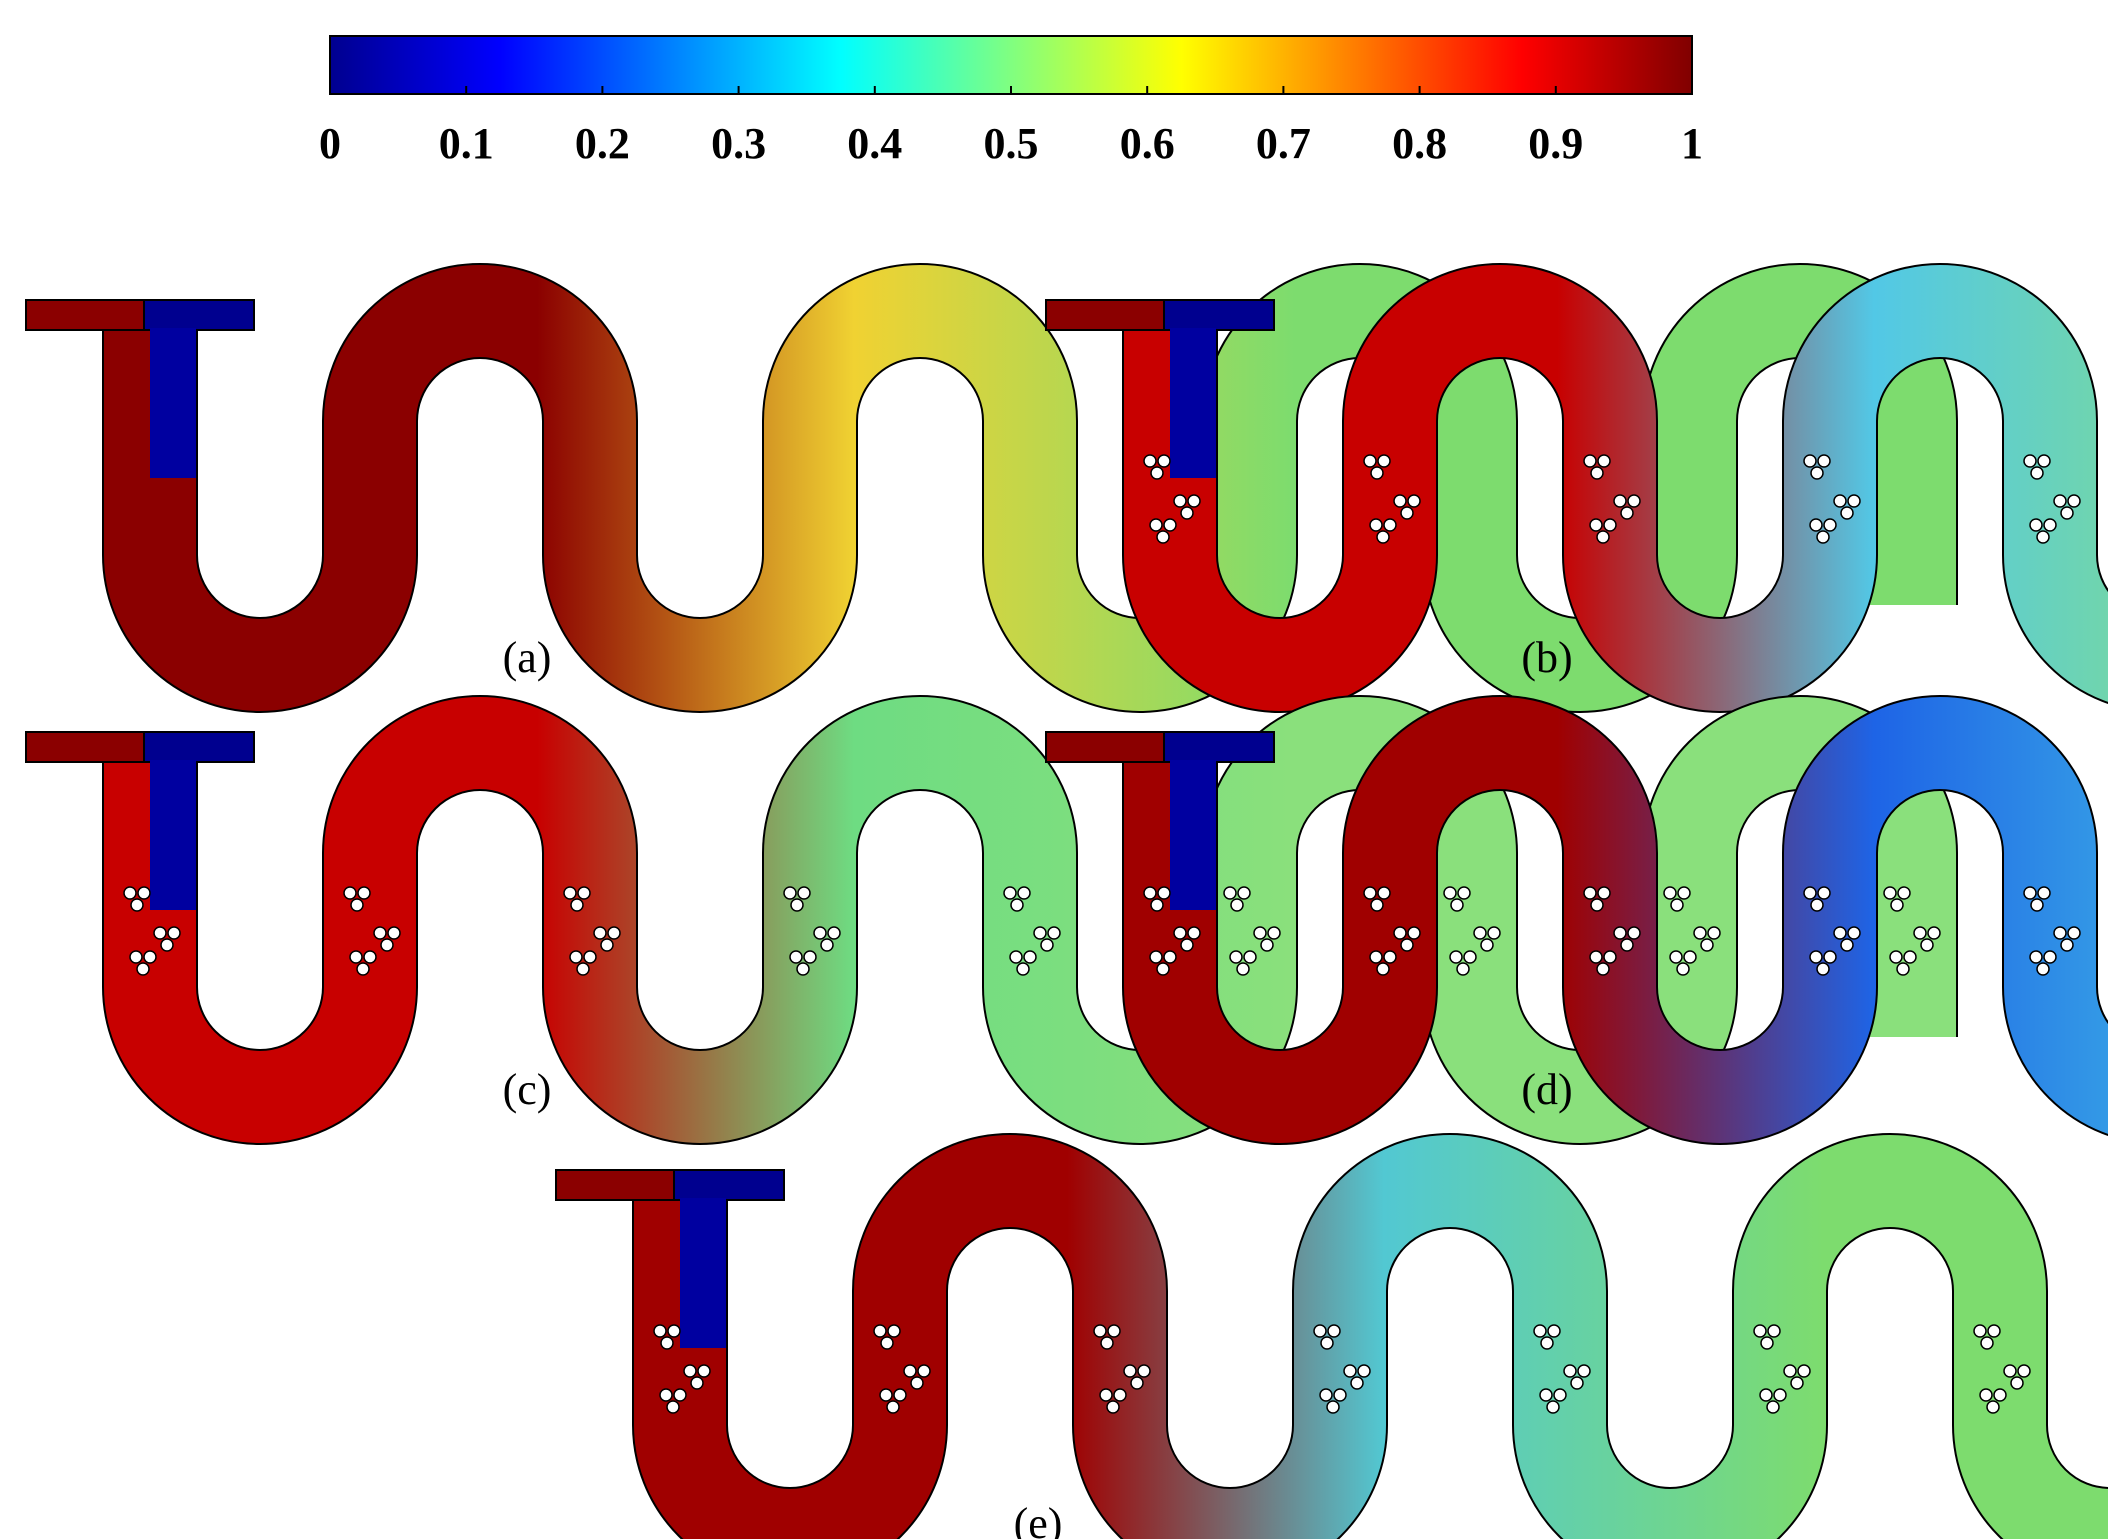  What do you see at coordinates (874, 143) in the screenshot?
I see `colorbar-tick-label: 0.4` at bounding box center [874, 143].